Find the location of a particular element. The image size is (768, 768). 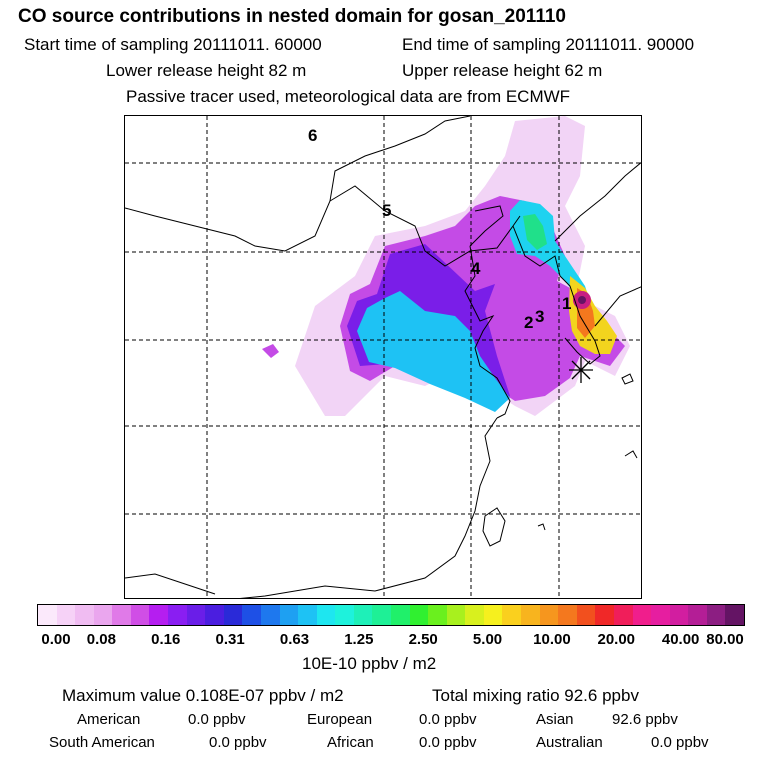

colorbar-tick-label: 5.00 is located at coordinates (487, 639).